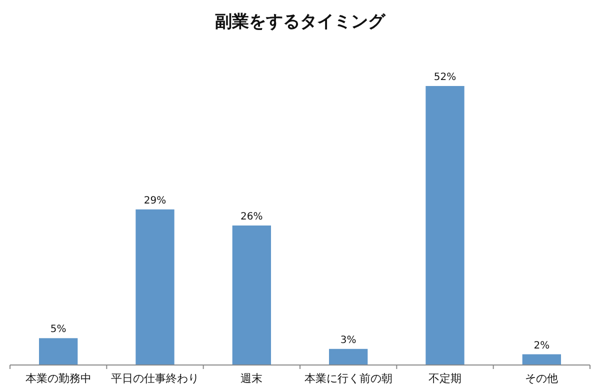 This screenshot has height=392, width=600. What do you see at coordinates (348, 340) in the screenshot?
I see `data-label: 3%` at bounding box center [348, 340].